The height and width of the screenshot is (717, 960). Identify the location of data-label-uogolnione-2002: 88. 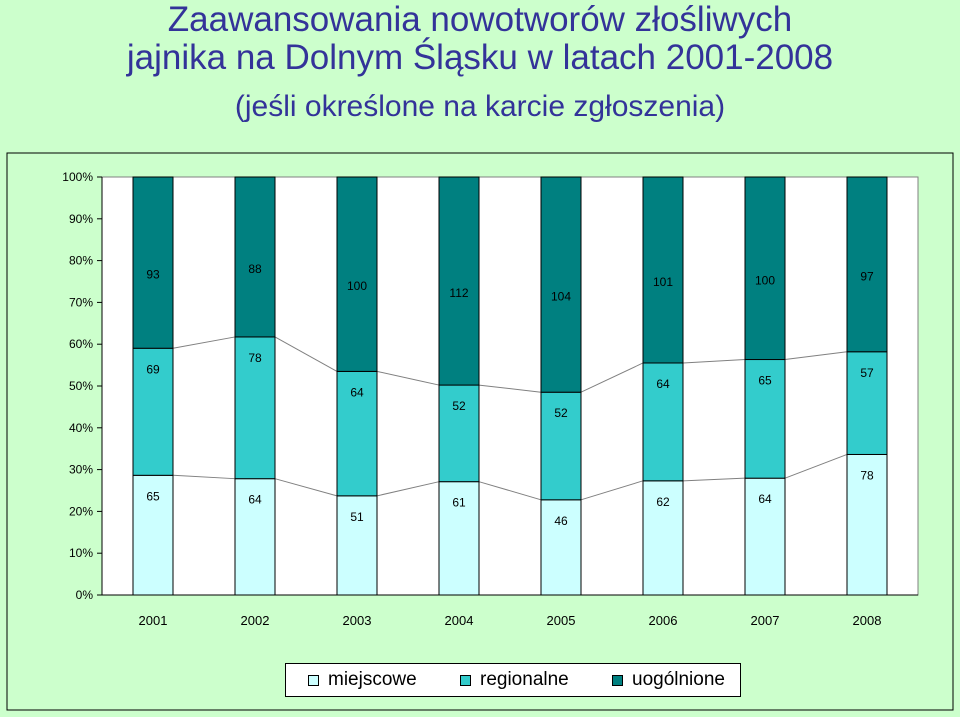
(255, 269).